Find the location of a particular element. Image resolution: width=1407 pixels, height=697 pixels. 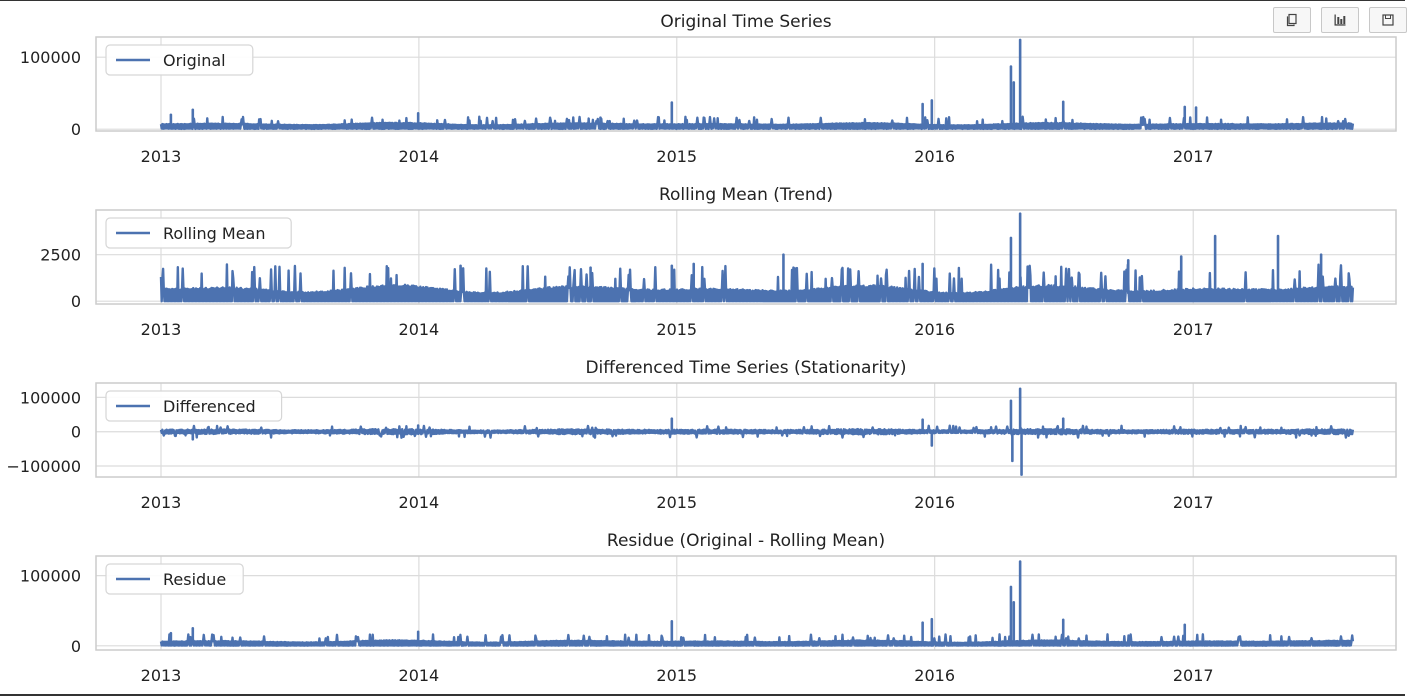

legend-label: Rolling Mean is located at coordinates (214, 233).